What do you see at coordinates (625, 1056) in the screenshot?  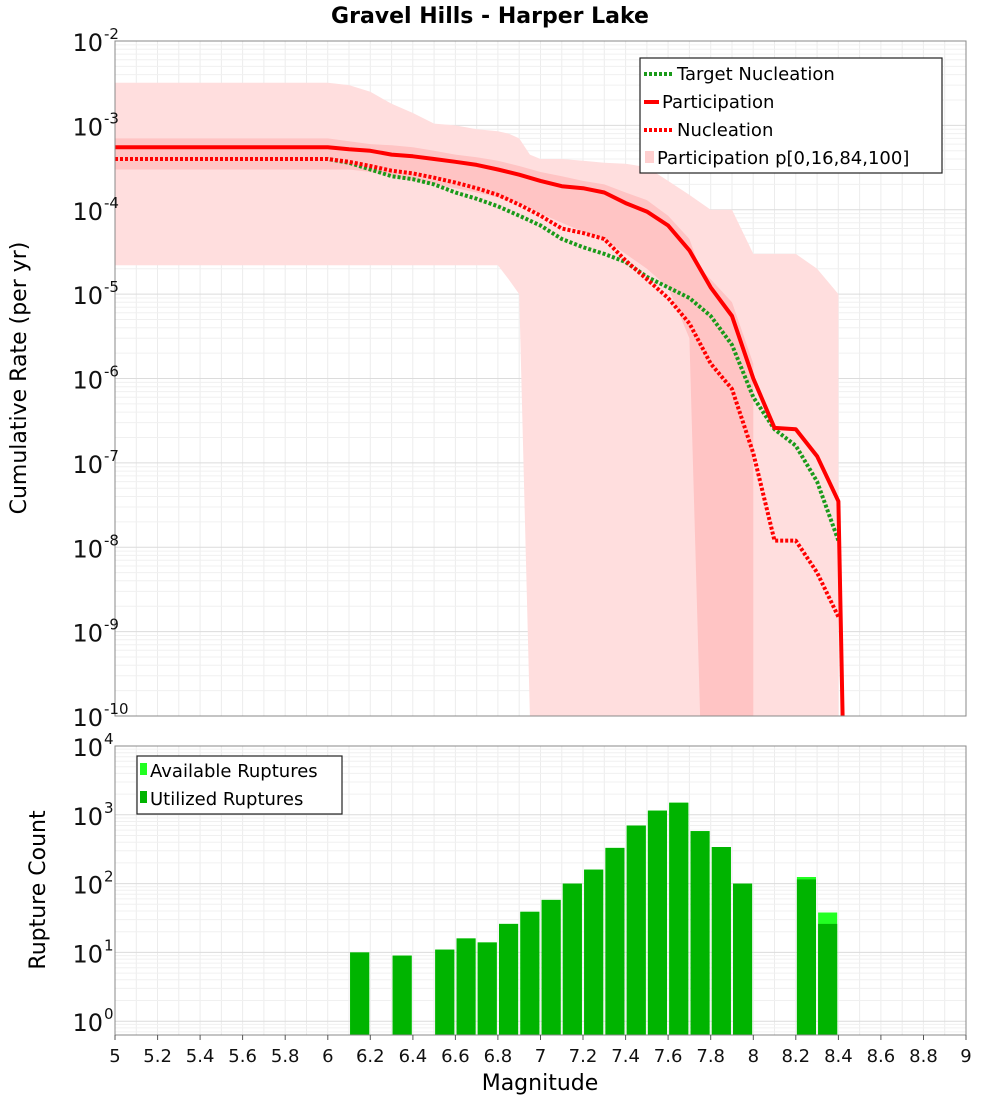 I see `x-tick-label: 7.4` at bounding box center [625, 1056].